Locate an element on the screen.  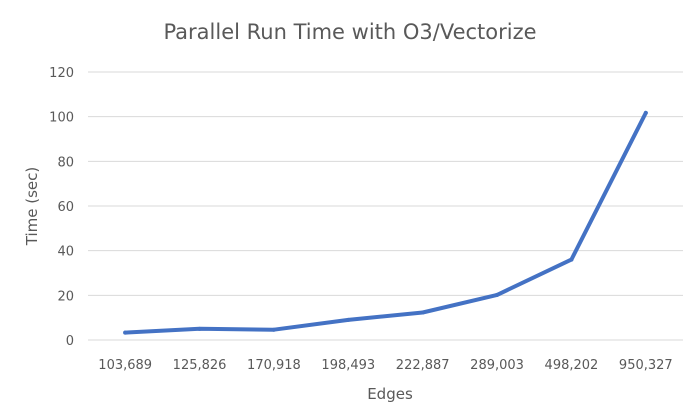
y-axis-ticks: 0 20 40 60 80 100 120 is located at coordinates (61, 207).